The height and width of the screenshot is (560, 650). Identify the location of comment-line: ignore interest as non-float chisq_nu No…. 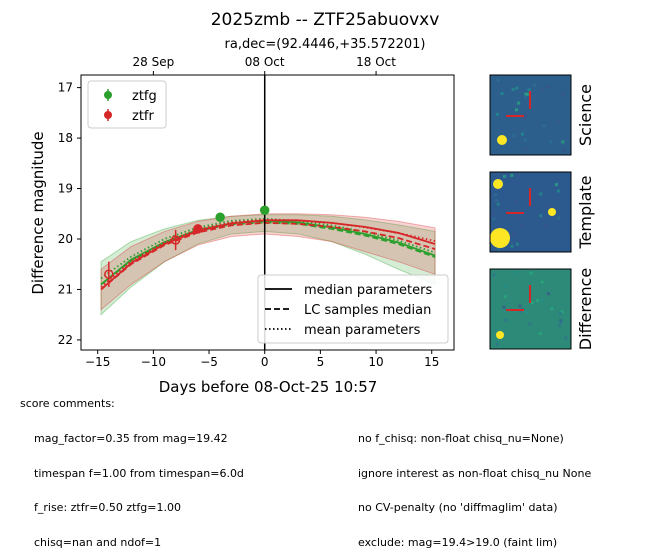
(475, 473).